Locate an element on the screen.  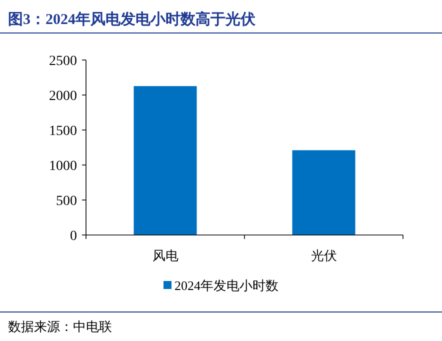
legend: 2024年发电小时数 is located at coordinates (221, 285).